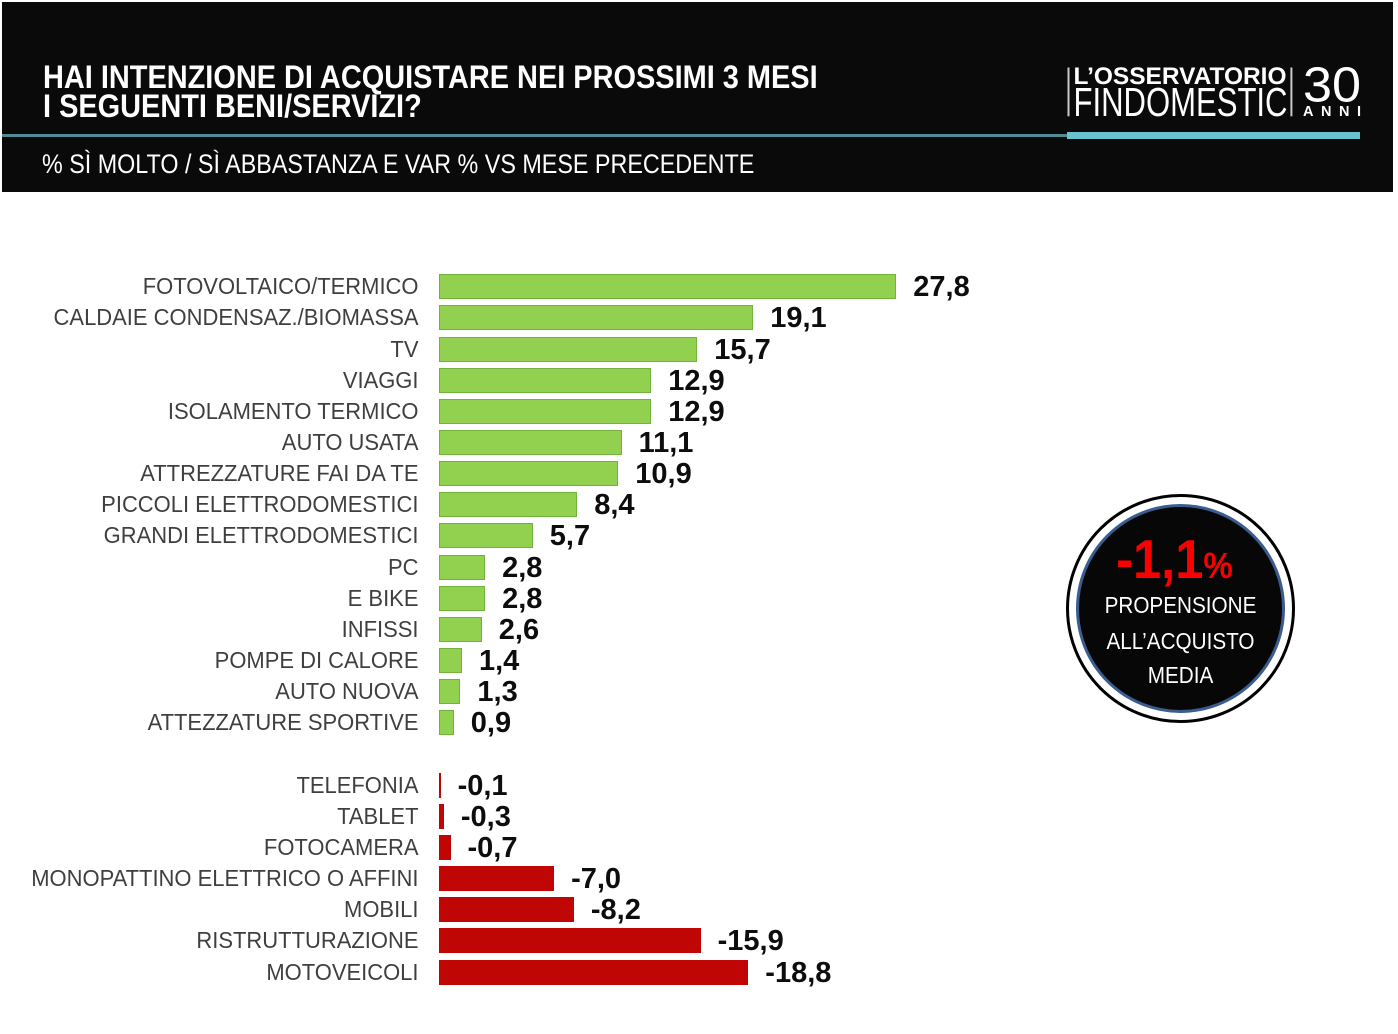  Describe the element at coordinates (1181, 102) in the screenshot. I see `svg-text: FINDOMESTIC` at that location.